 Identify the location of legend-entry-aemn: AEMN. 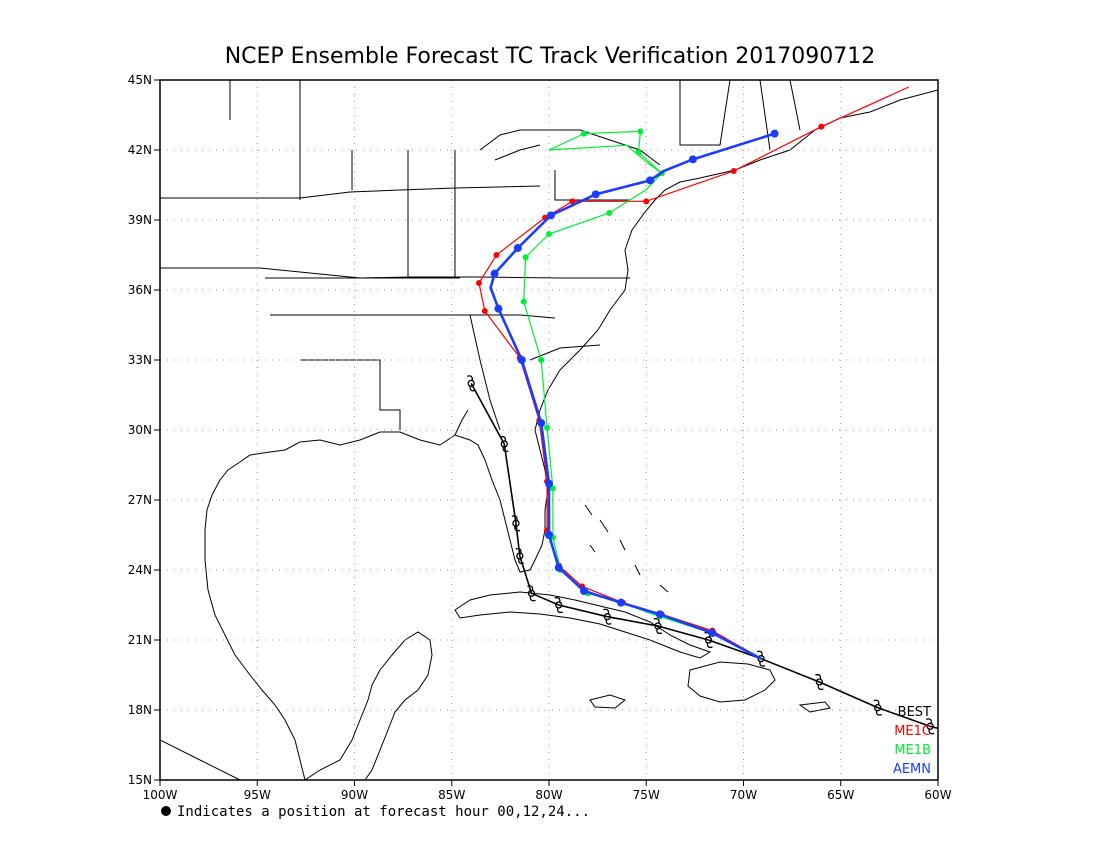
(912, 769).